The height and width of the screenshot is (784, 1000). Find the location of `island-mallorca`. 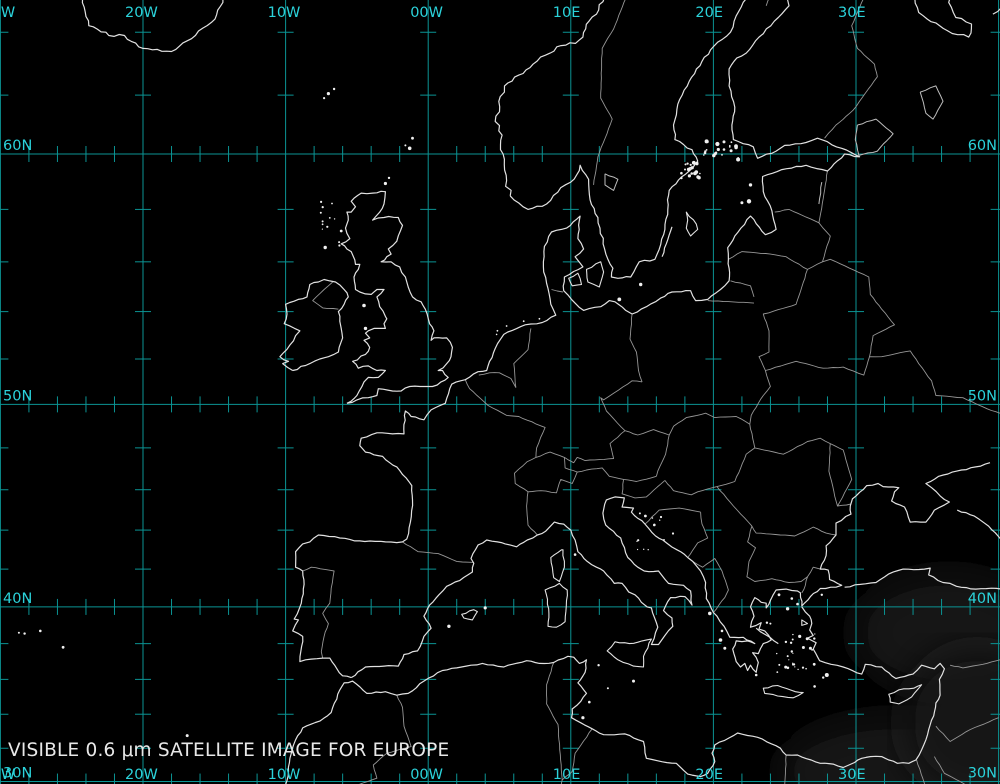

island-mallorca is located at coordinates (469, 615).